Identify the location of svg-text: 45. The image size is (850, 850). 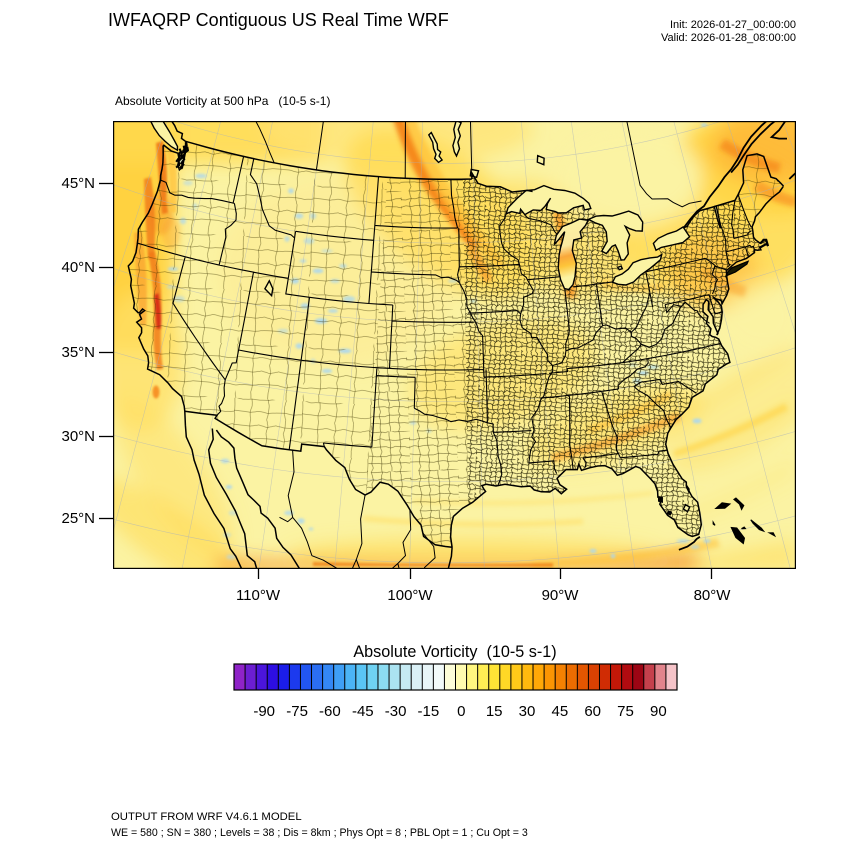
(560, 711).